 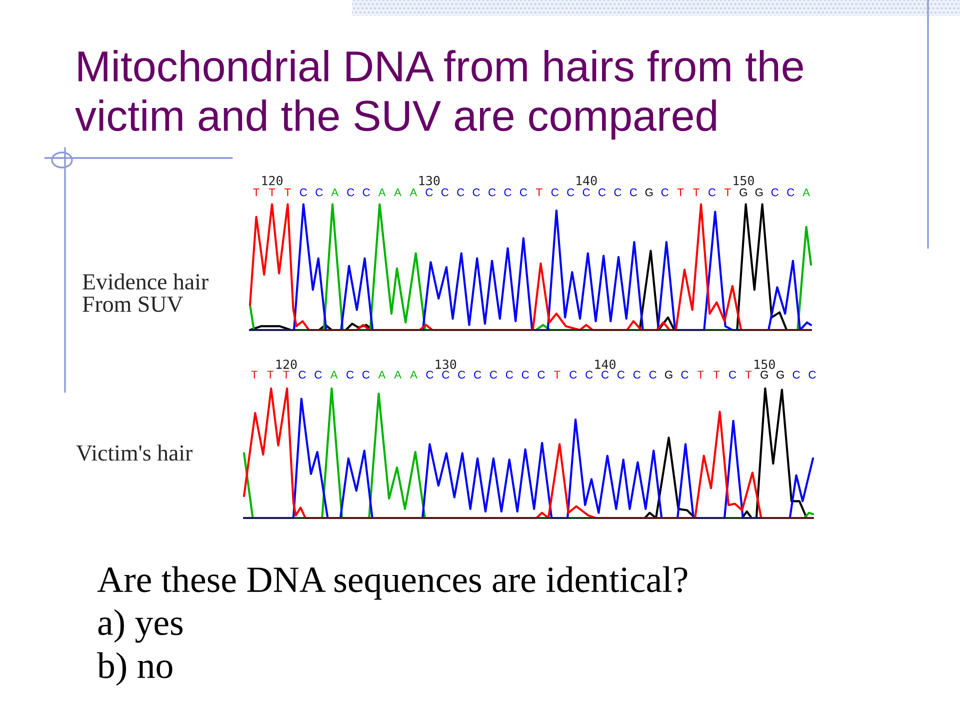 I want to click on text: a) yes, so click(x=140, y=626).